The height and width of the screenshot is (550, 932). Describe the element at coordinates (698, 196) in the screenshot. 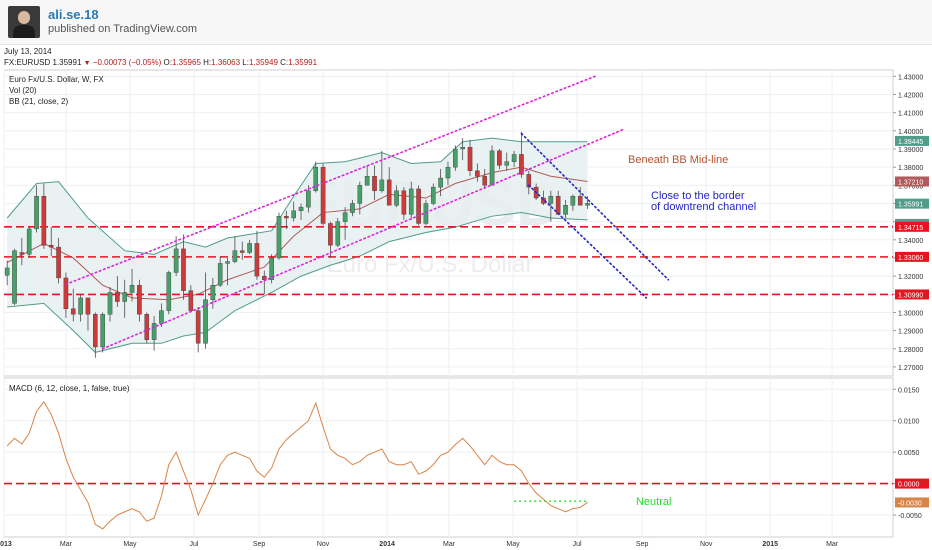

I see `annotation-border: Close to the border` at that location.